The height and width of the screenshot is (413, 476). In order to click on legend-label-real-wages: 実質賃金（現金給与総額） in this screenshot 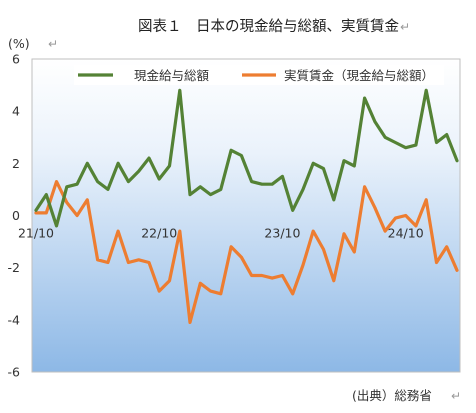, I will do `click(359, 75)`.